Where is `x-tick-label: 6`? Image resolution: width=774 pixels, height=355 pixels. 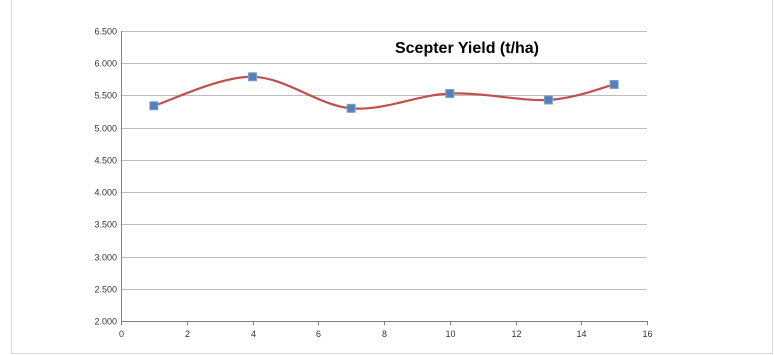 x-tick-label: 6 is located at coordinates (318, 334).